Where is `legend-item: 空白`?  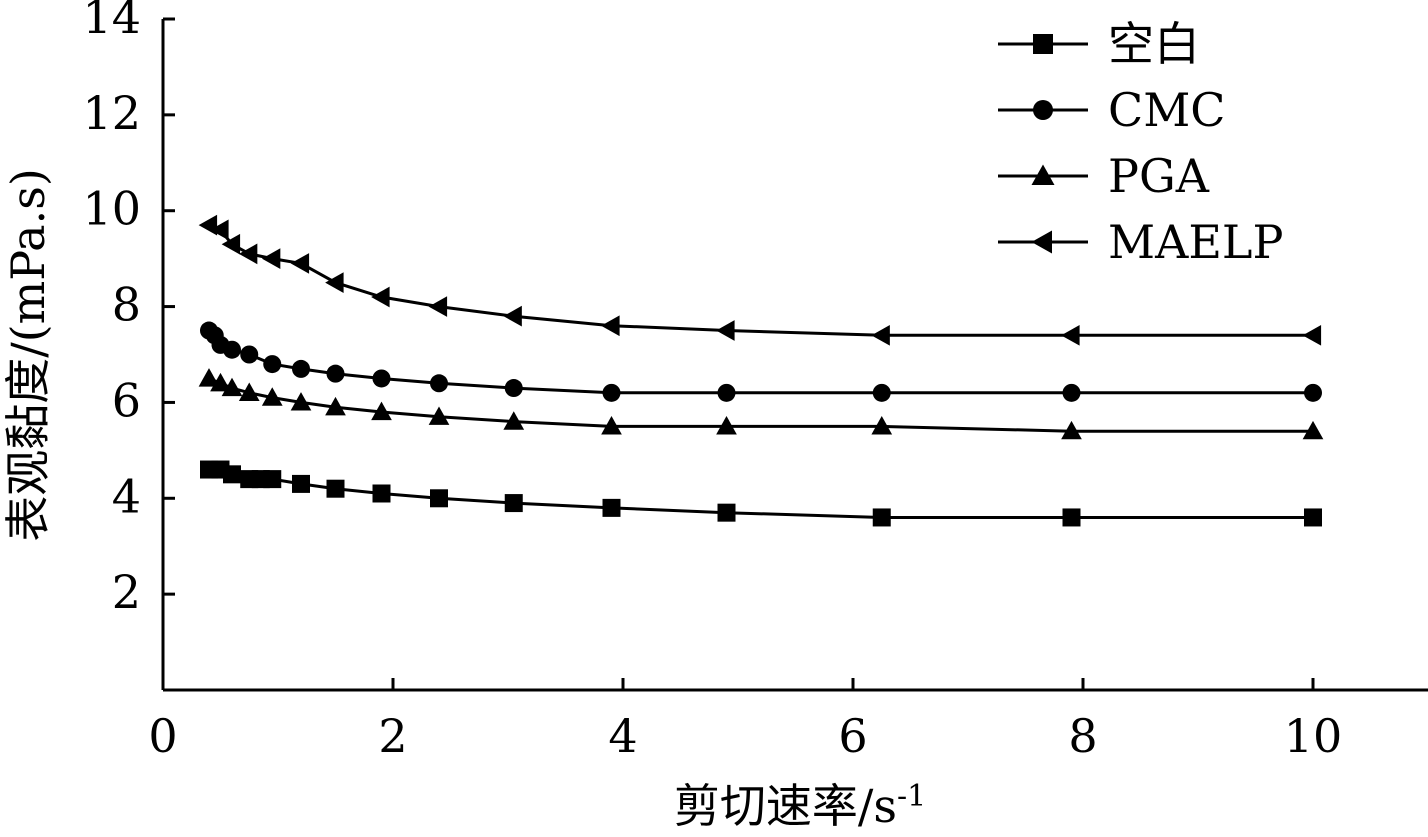 legend-item: 空白 is located at coordinates (1099, 44).